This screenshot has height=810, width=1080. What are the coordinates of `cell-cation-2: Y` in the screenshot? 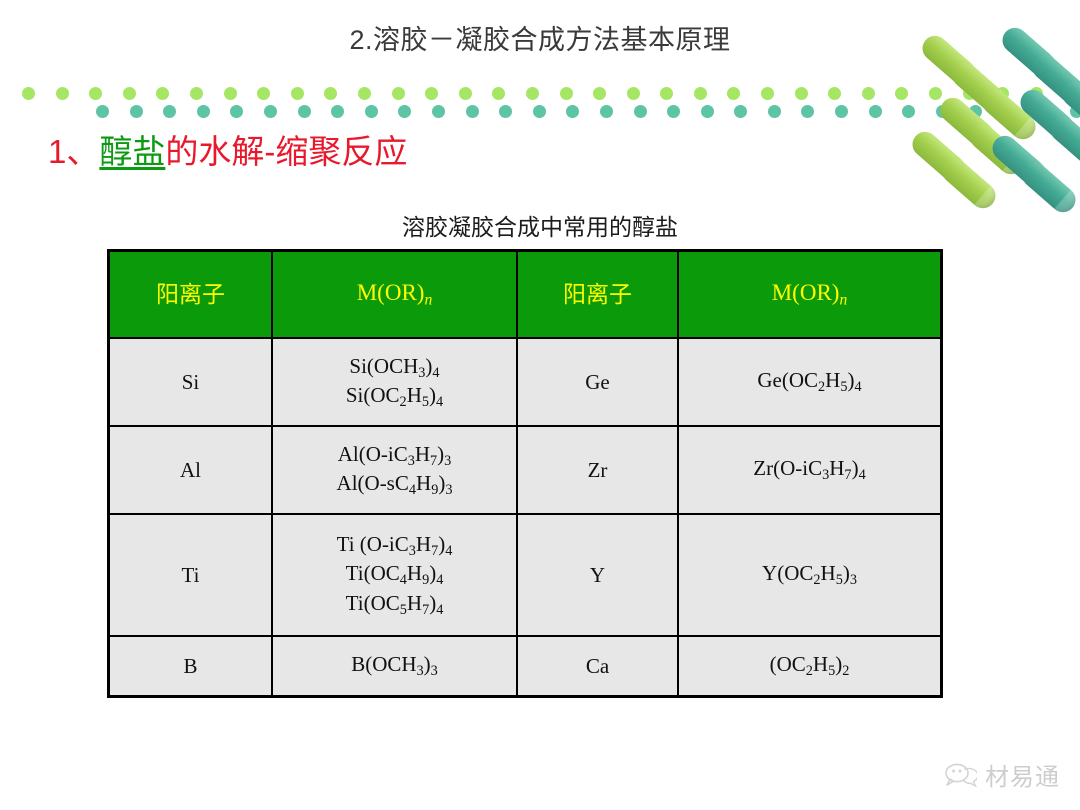 It's located at (597, 575).